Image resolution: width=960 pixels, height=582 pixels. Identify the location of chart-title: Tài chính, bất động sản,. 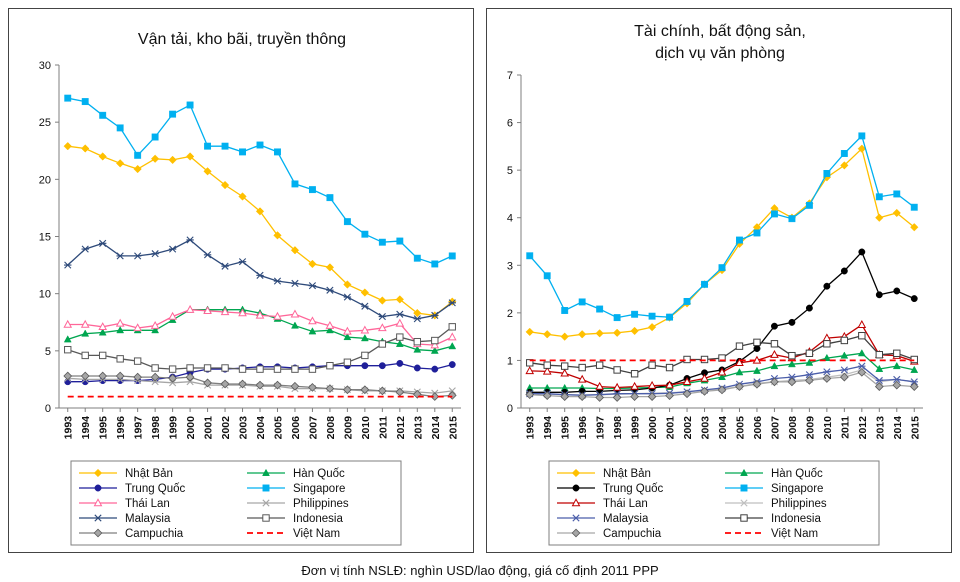
(720, 31).